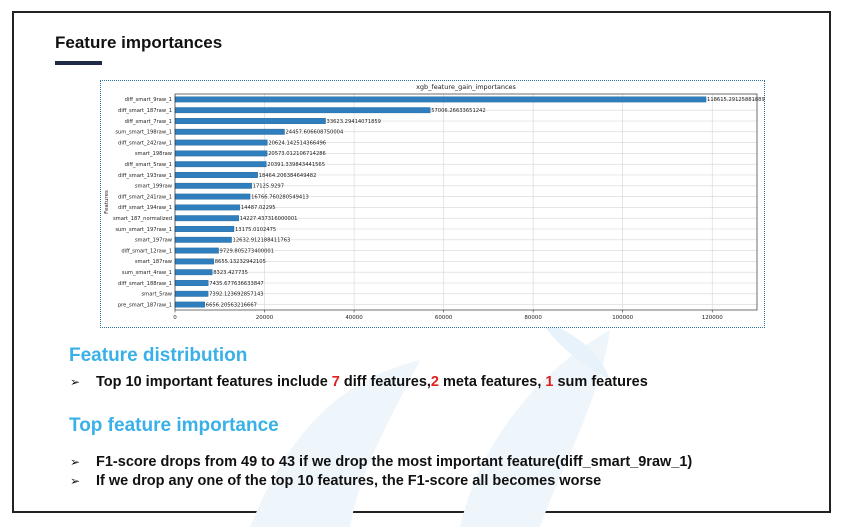 This screenshot has height=527, width=845. What do you see at coordinates (434, 382) in the screenshot?
I see `meta-count: 2` at bounding box center [434, 382].